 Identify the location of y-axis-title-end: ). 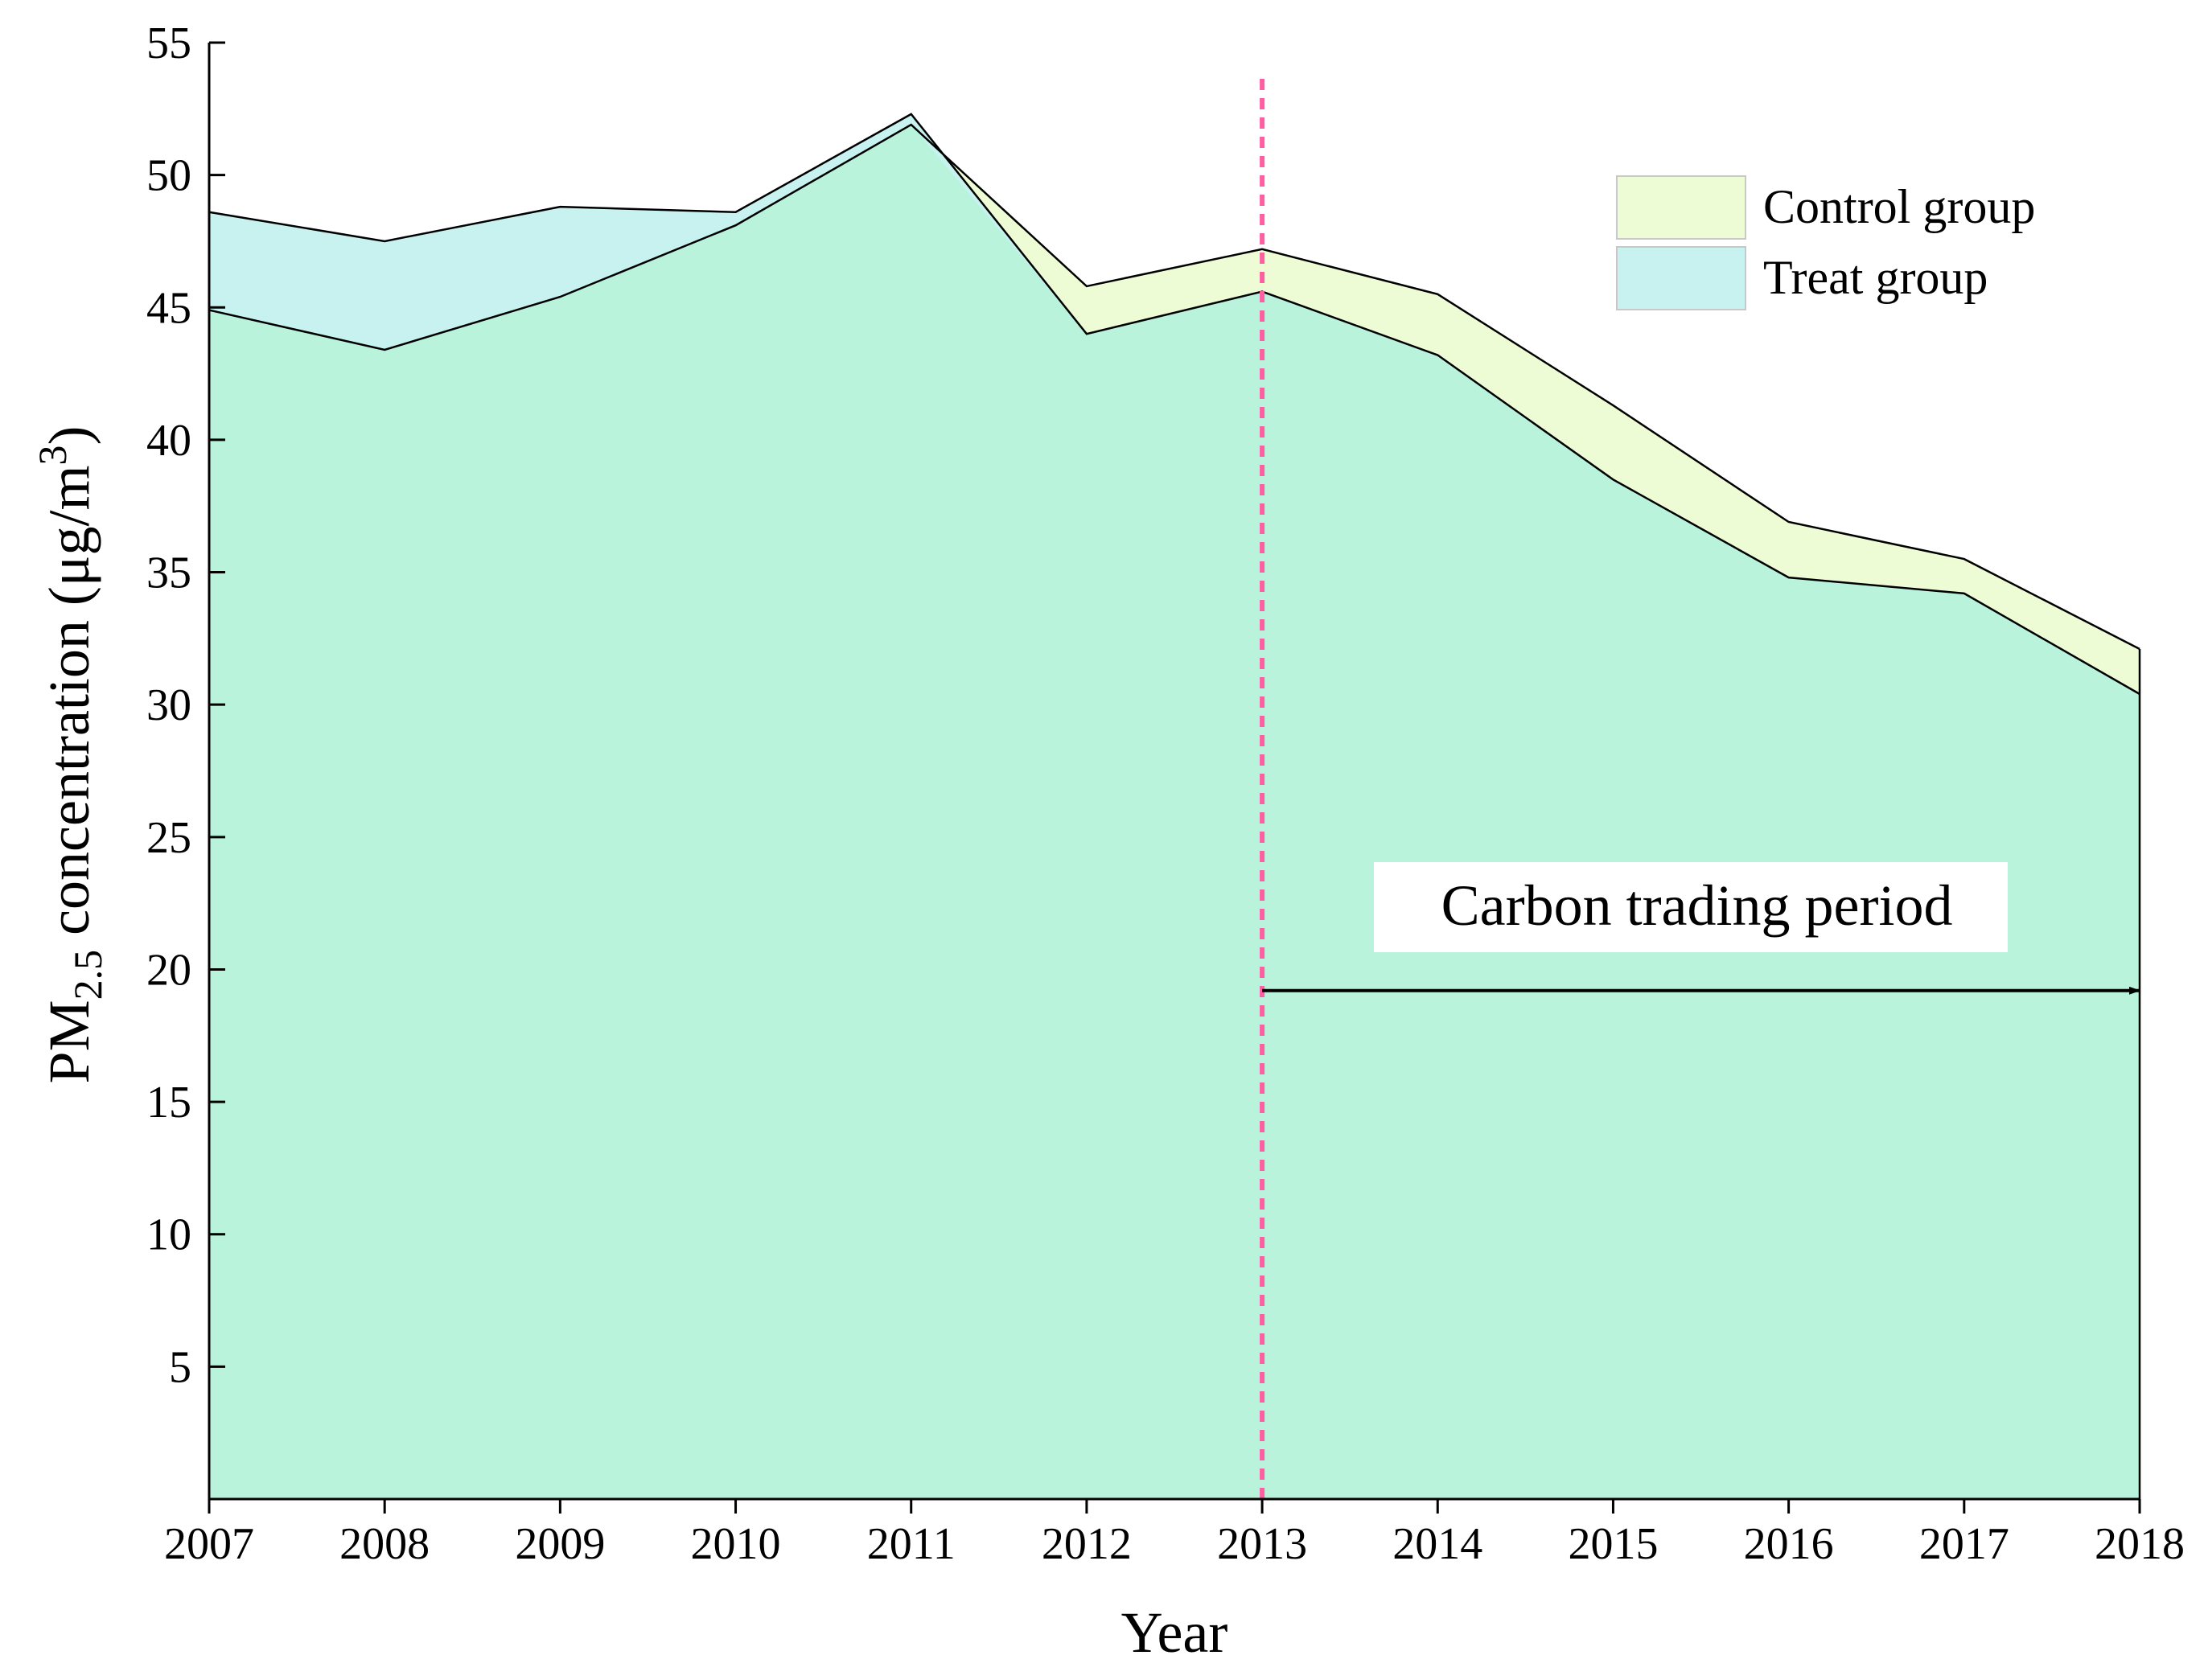
(69, 436).